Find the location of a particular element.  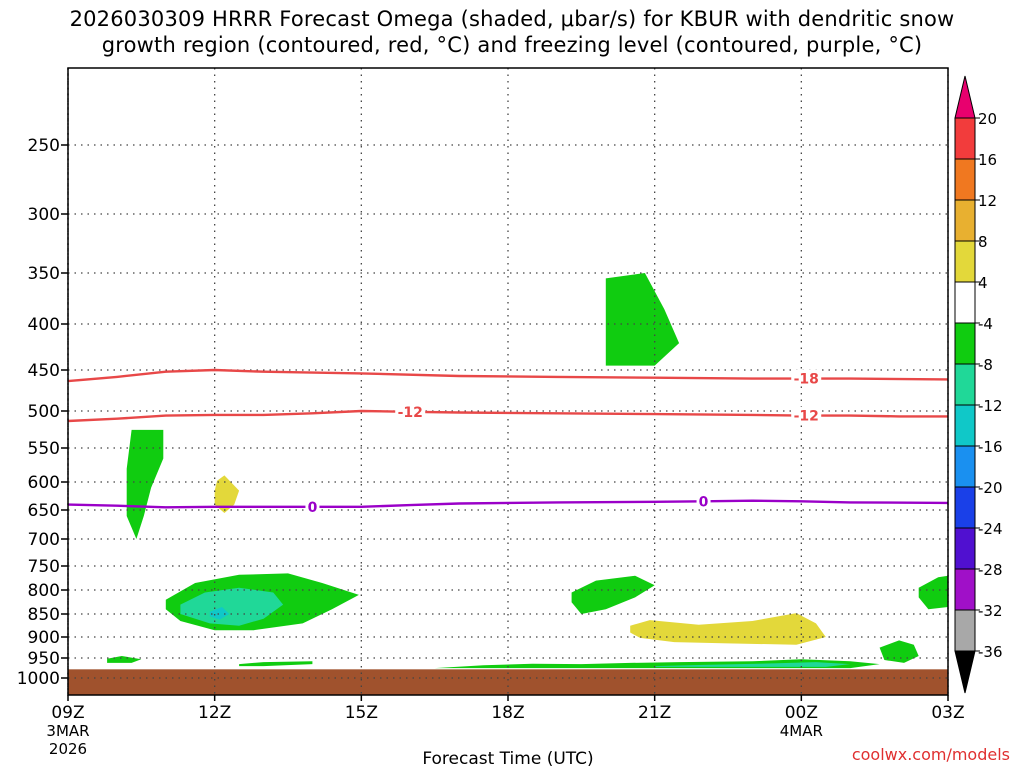

x-tick-label-12Z: 12Z is located at coordinates (214, 713).